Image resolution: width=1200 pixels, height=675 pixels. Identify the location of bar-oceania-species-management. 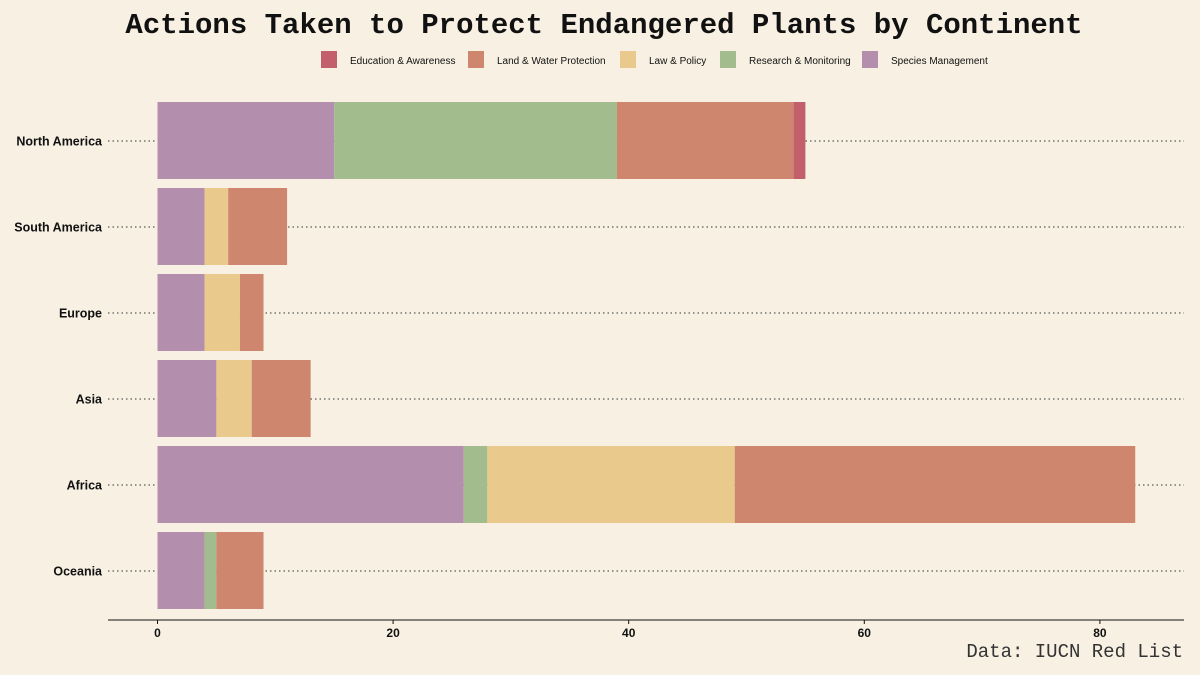
(181, 570).